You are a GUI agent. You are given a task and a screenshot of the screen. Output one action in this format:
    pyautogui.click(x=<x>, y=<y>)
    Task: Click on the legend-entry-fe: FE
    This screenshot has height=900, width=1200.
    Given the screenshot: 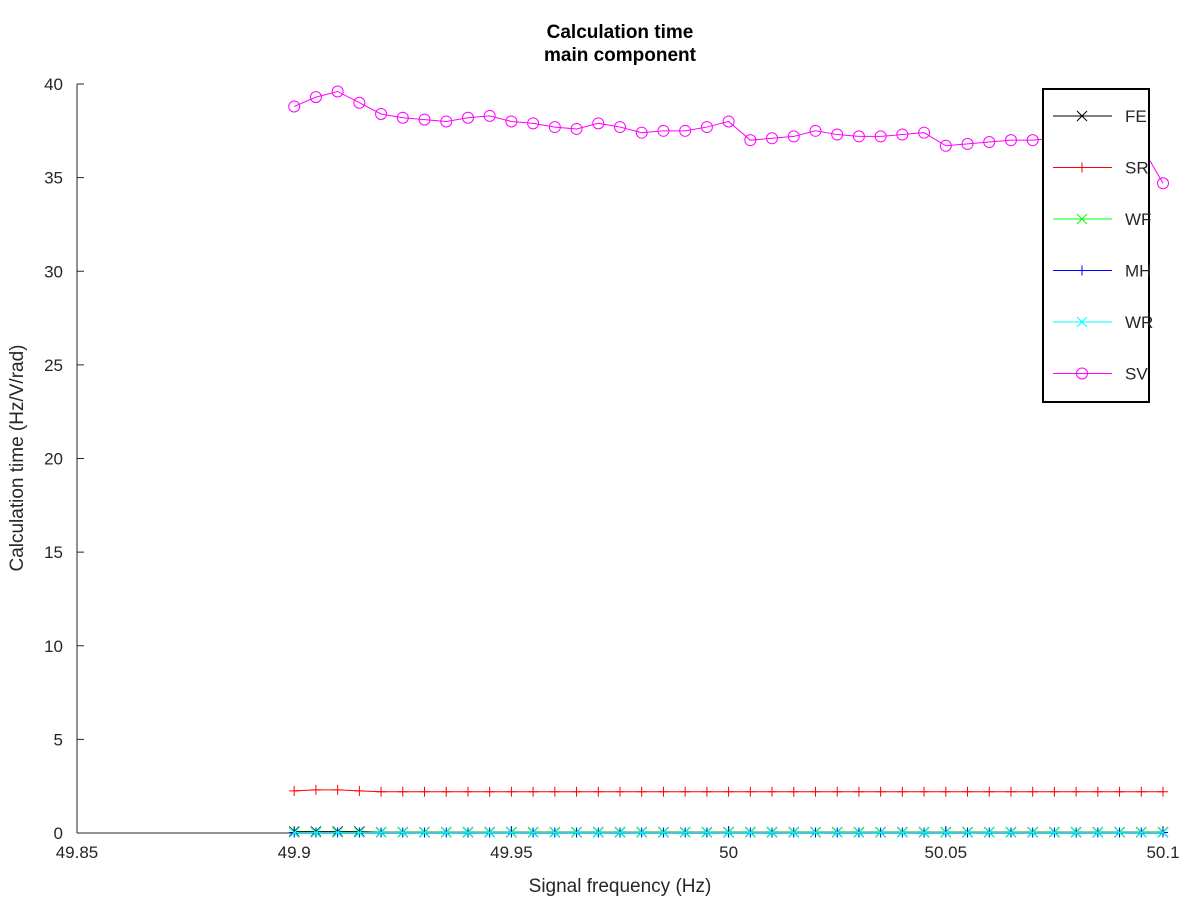 What is the action you would take?
    pyautogui.click(x=1100, y=116)
    